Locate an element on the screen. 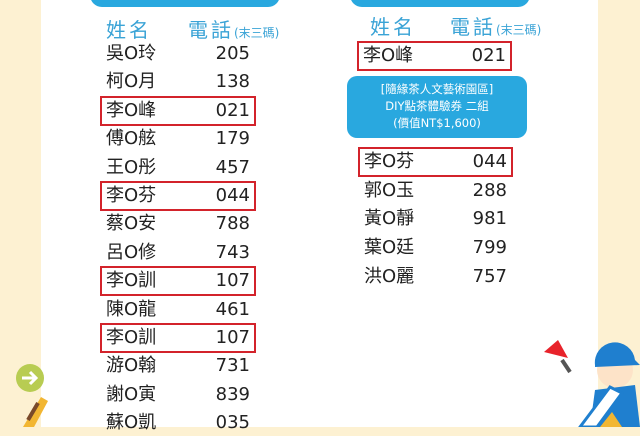  winner-row: 王O彤 457 is located at coordinates (178, 168).